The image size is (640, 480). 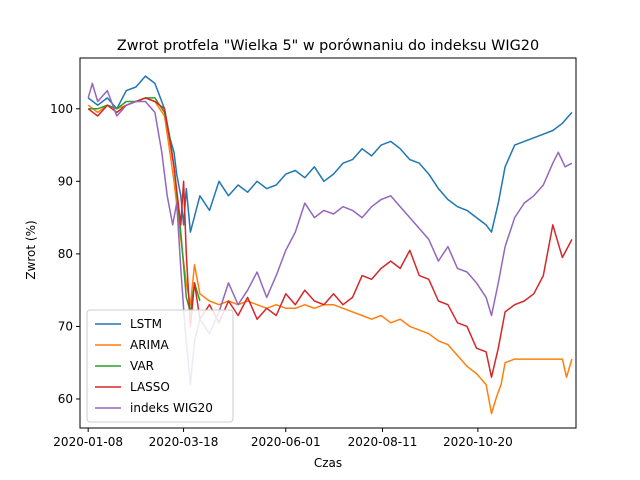 I want to click on y-tick-label: 60, so click(x=65, y=399).